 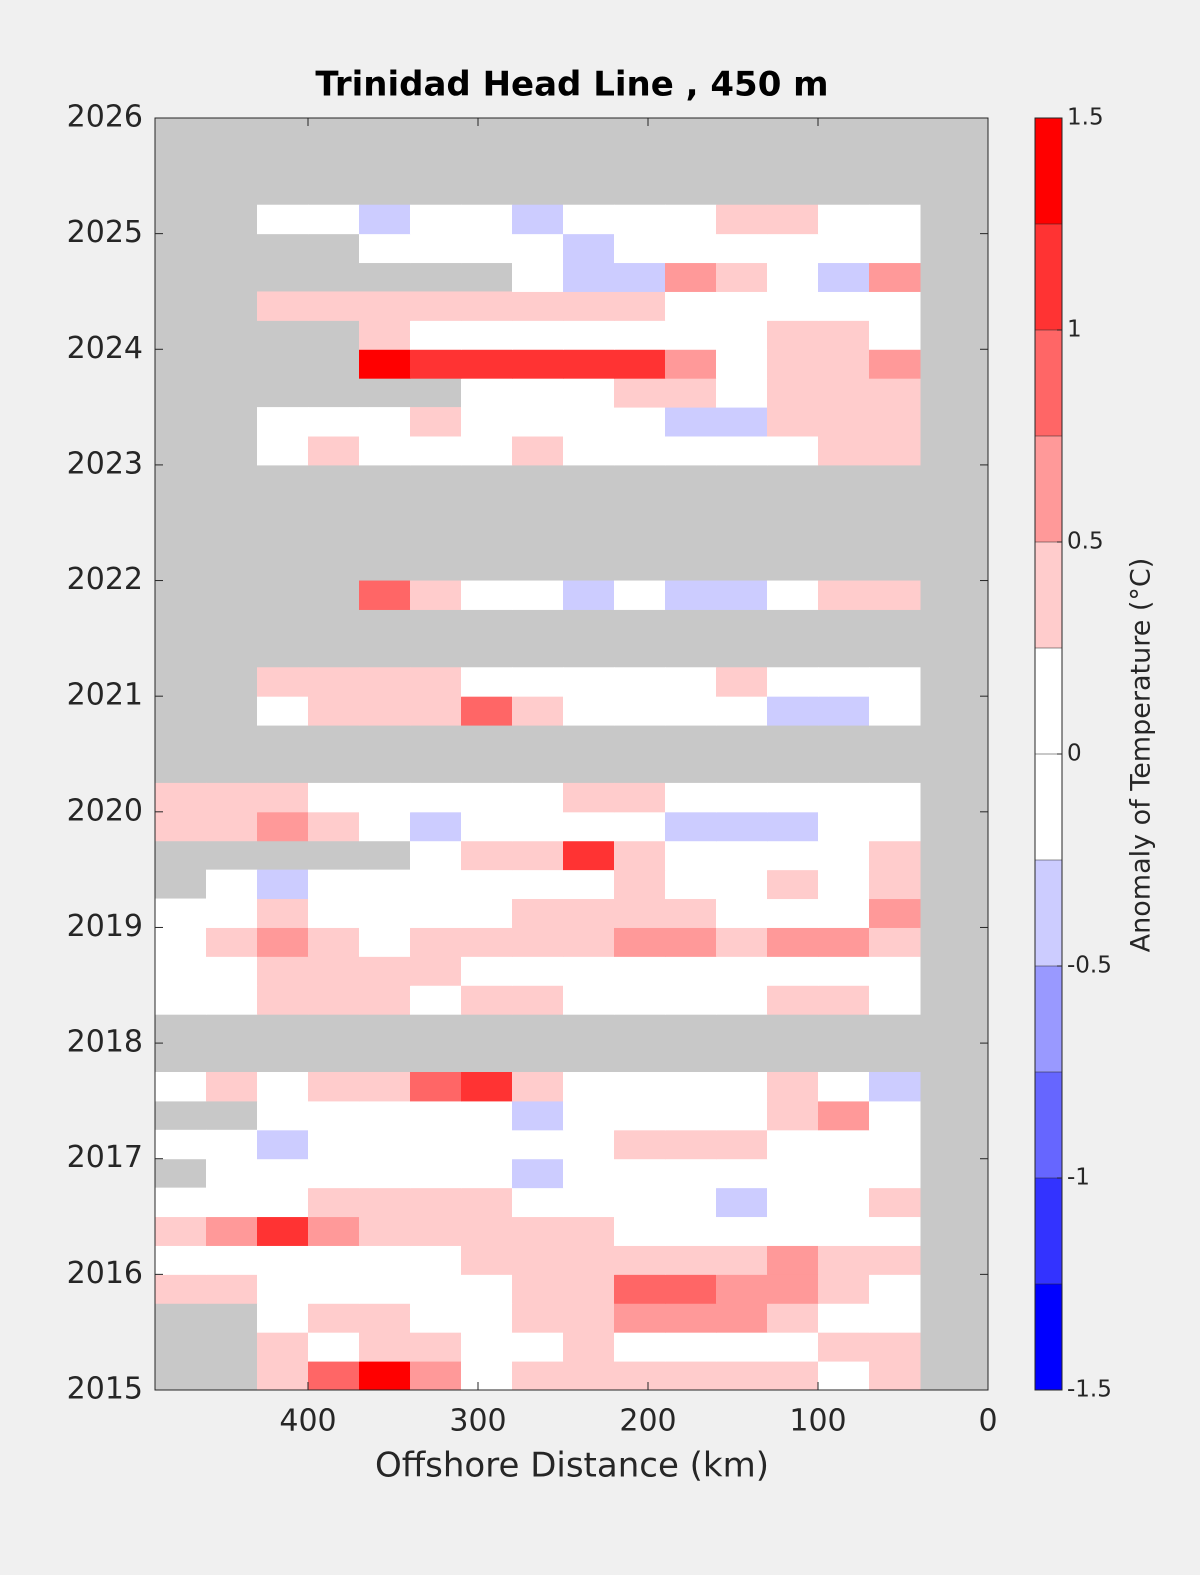 I want to click on colorbar-label: Anomaly of Temperature (°C), so click(x=1141, y=755).